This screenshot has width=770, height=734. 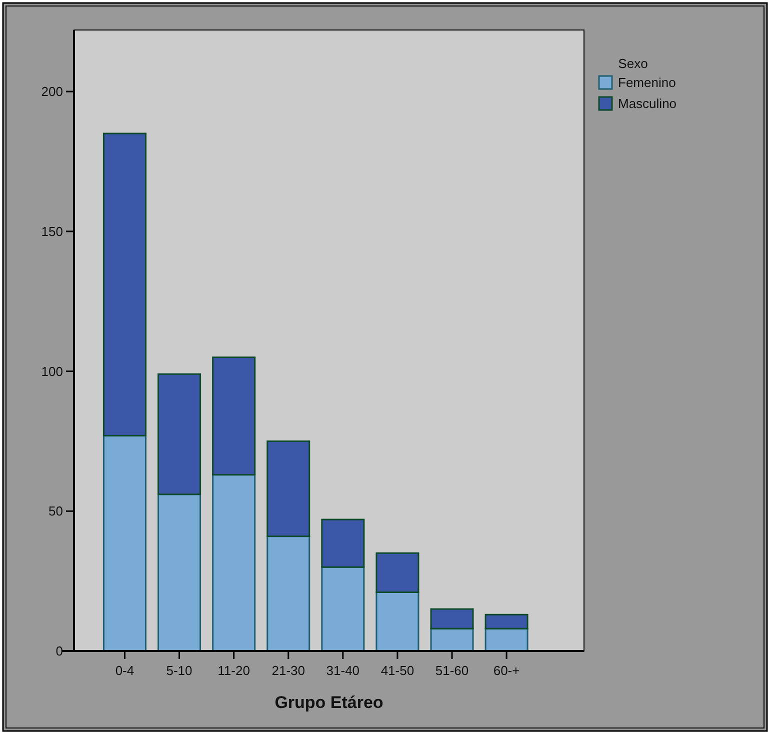 What do you see at coordinates (52, 231) in the screenshot?
I see `y-tick-label: 150` at bounding box center [52, 231].